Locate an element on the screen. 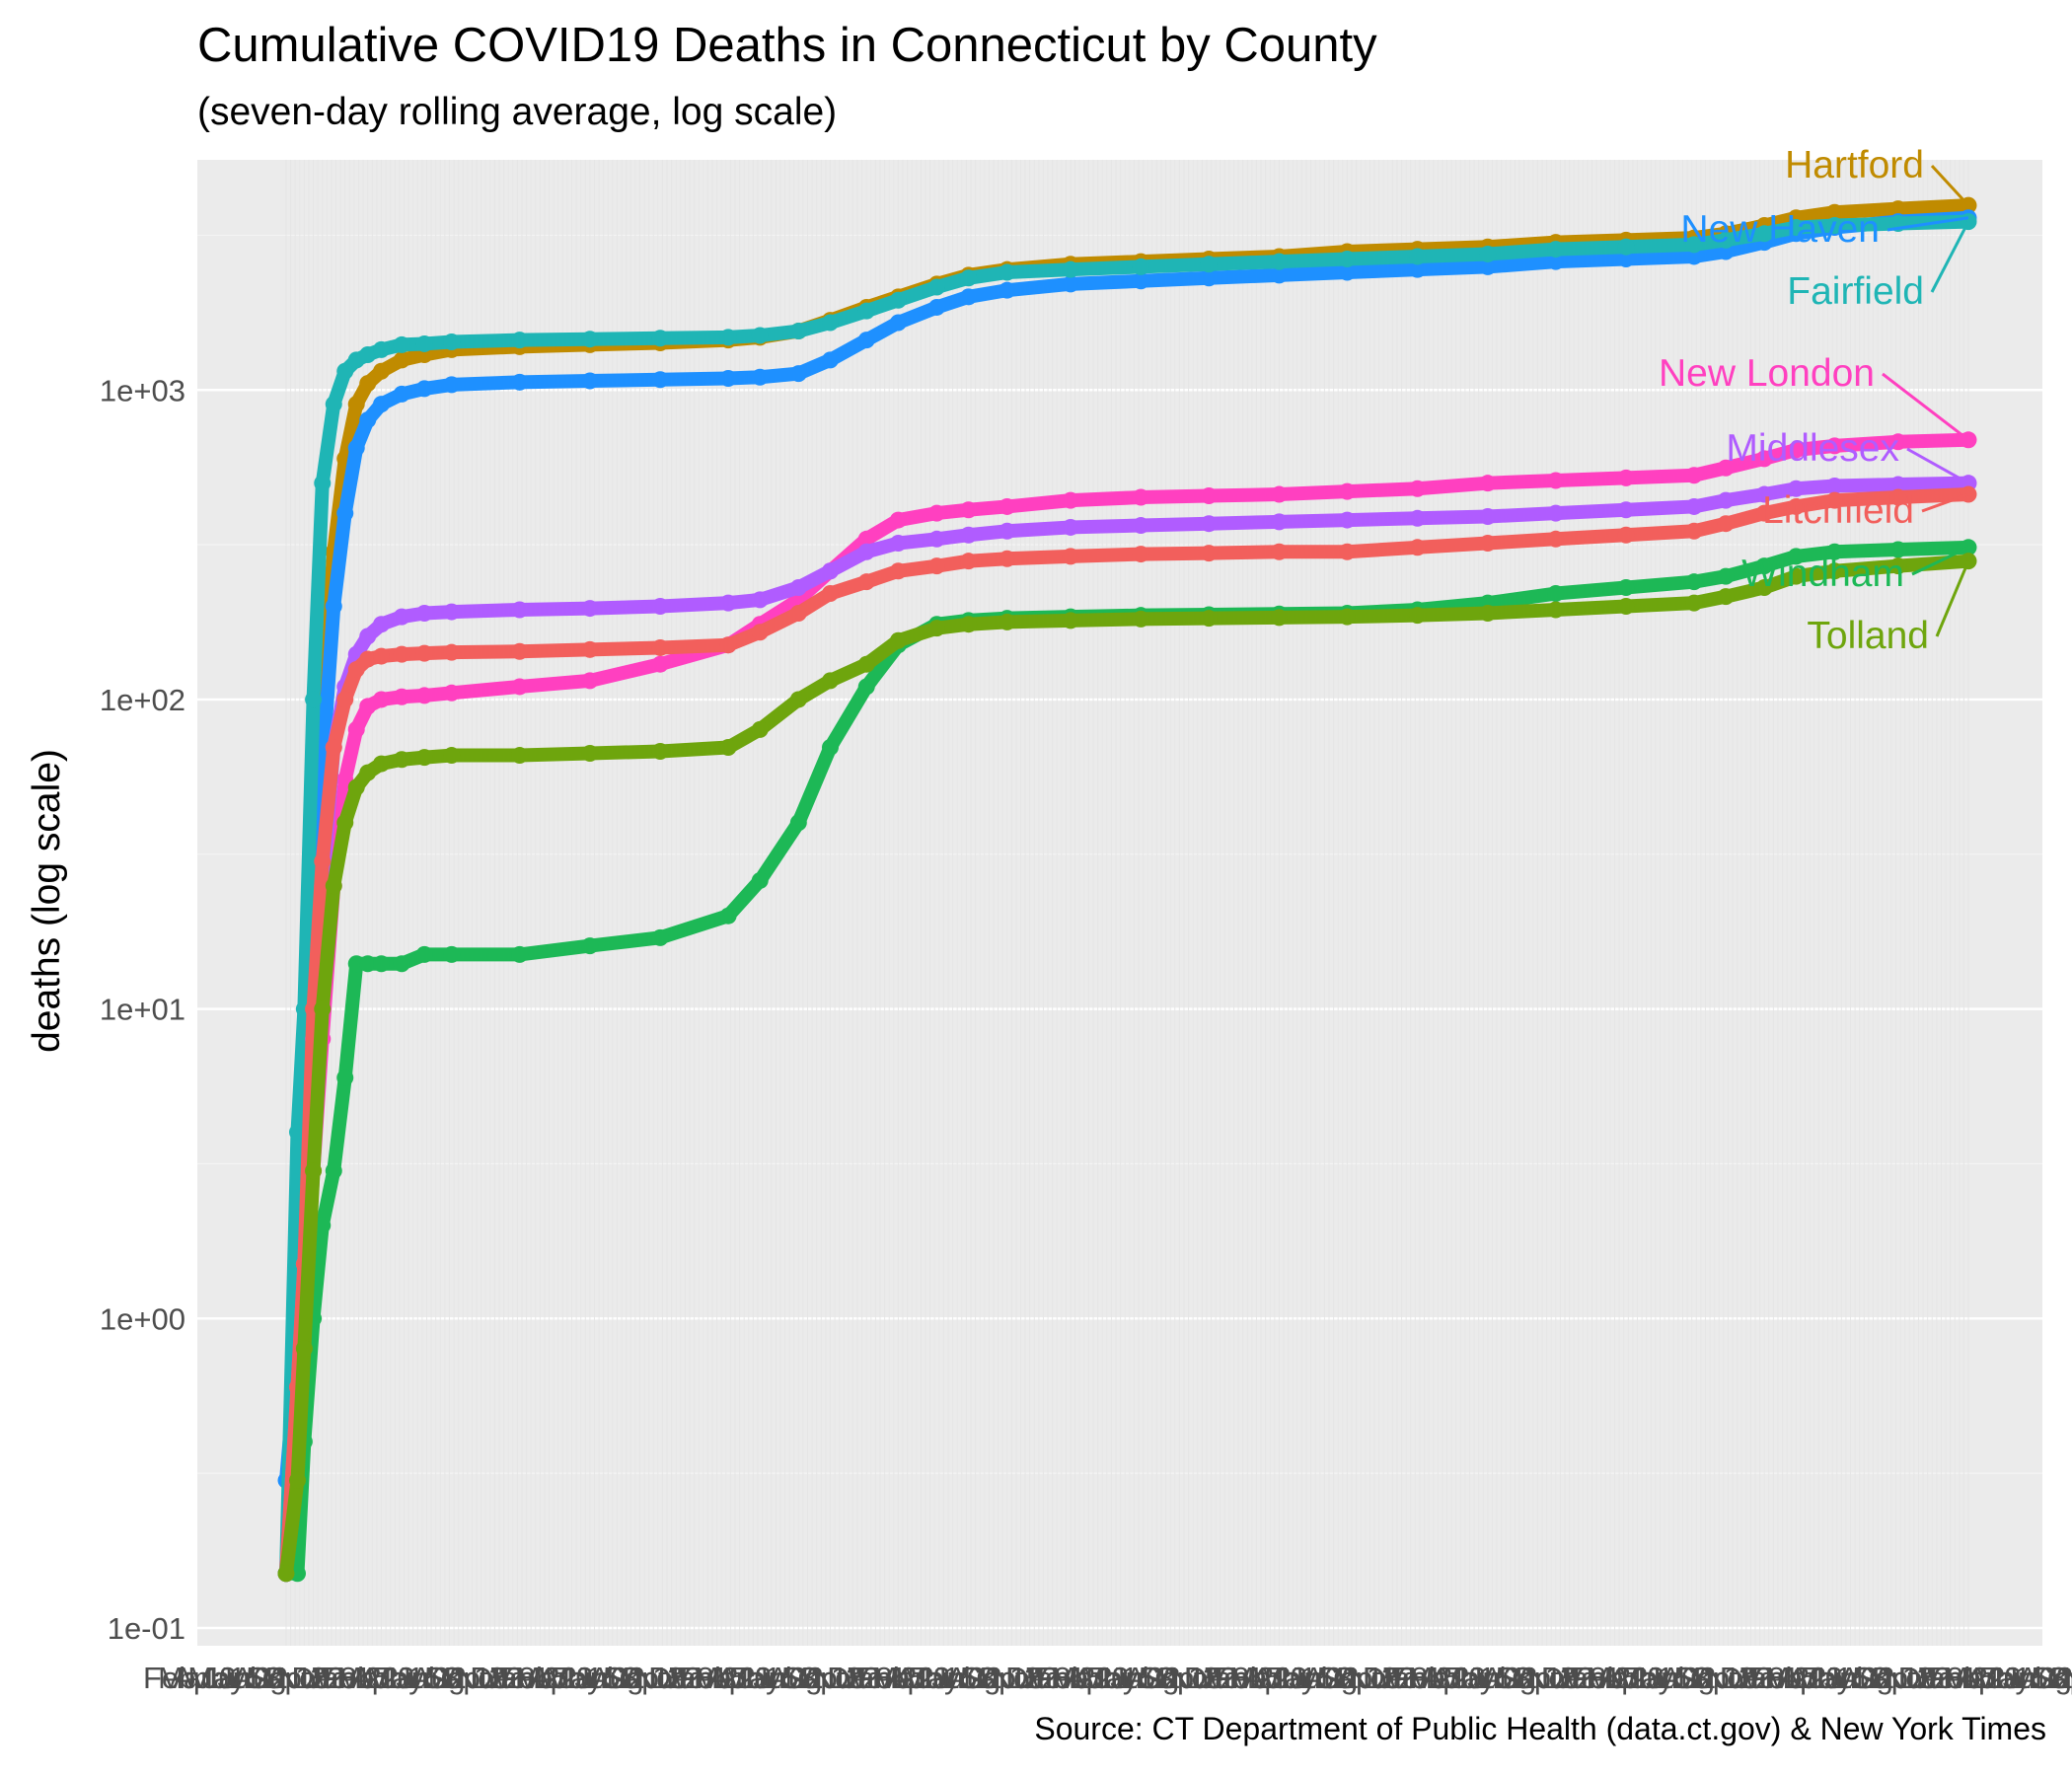  x-tick-label: Jan 22 is located at coordinates (1067, 1678).